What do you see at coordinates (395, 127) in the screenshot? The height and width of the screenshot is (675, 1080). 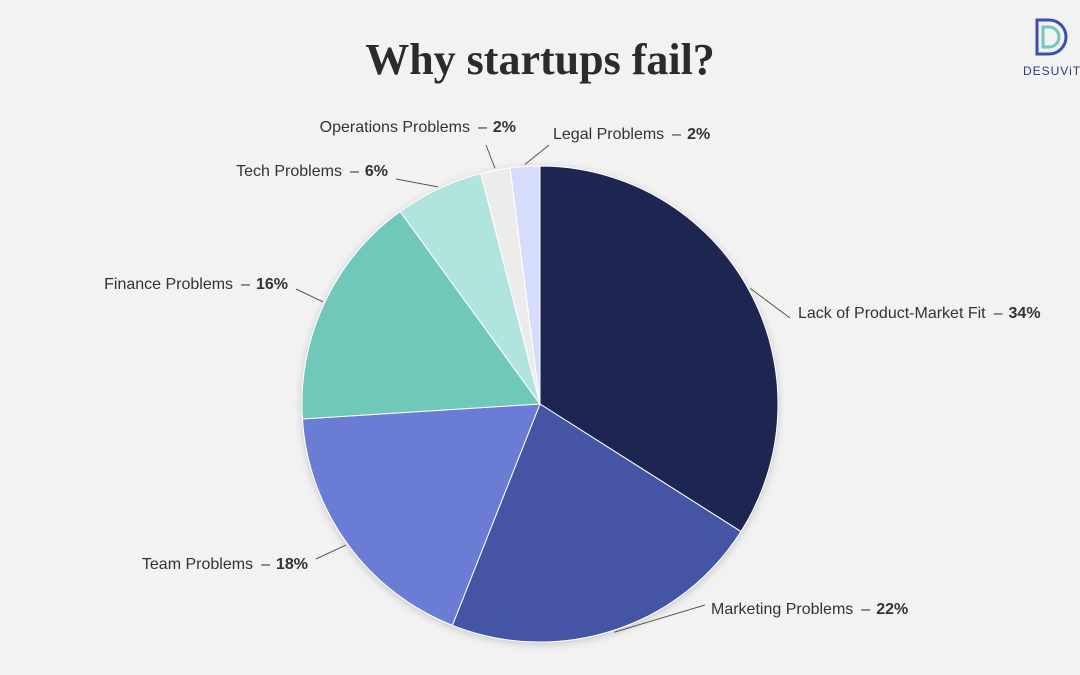 I see `category-name: Operations Problems` at bounding box center [395, 127].